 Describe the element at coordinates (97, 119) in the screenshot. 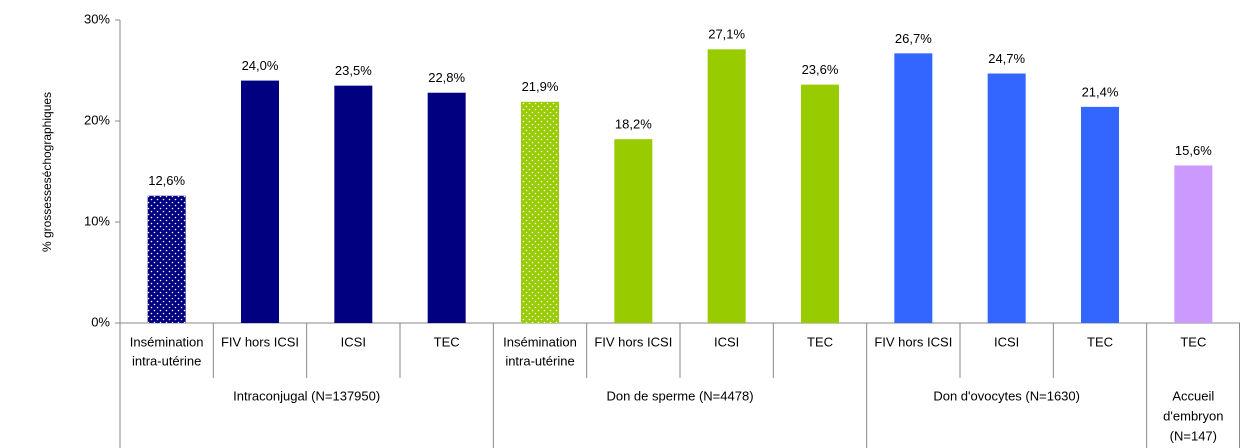

I see `y-tick-label: 20%` at that location.